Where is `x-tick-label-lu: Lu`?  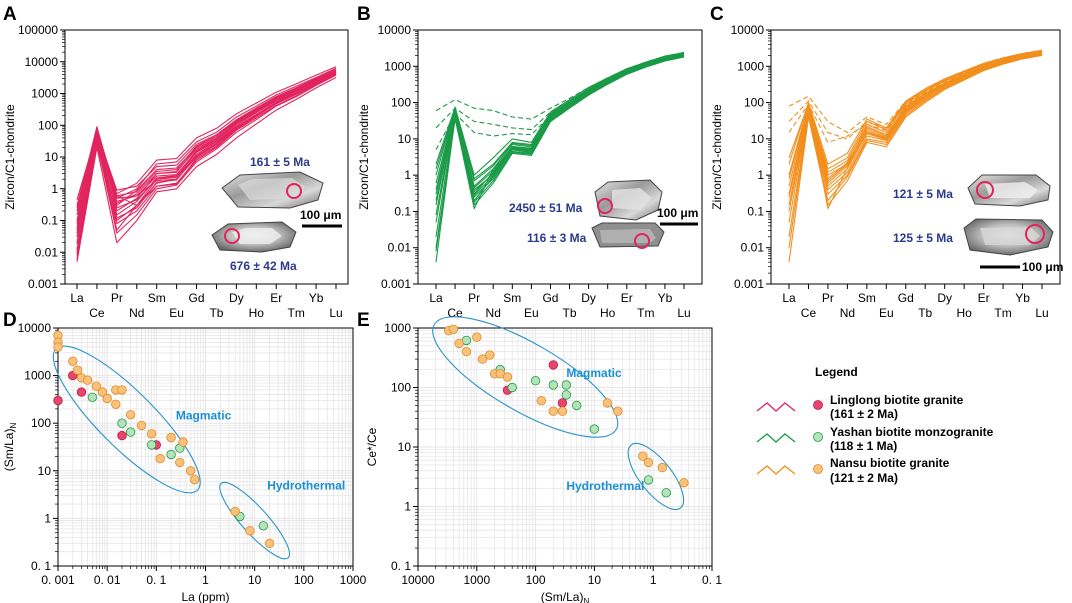 x-tick-label-lu: Lu is located at coordinates (335, 313).